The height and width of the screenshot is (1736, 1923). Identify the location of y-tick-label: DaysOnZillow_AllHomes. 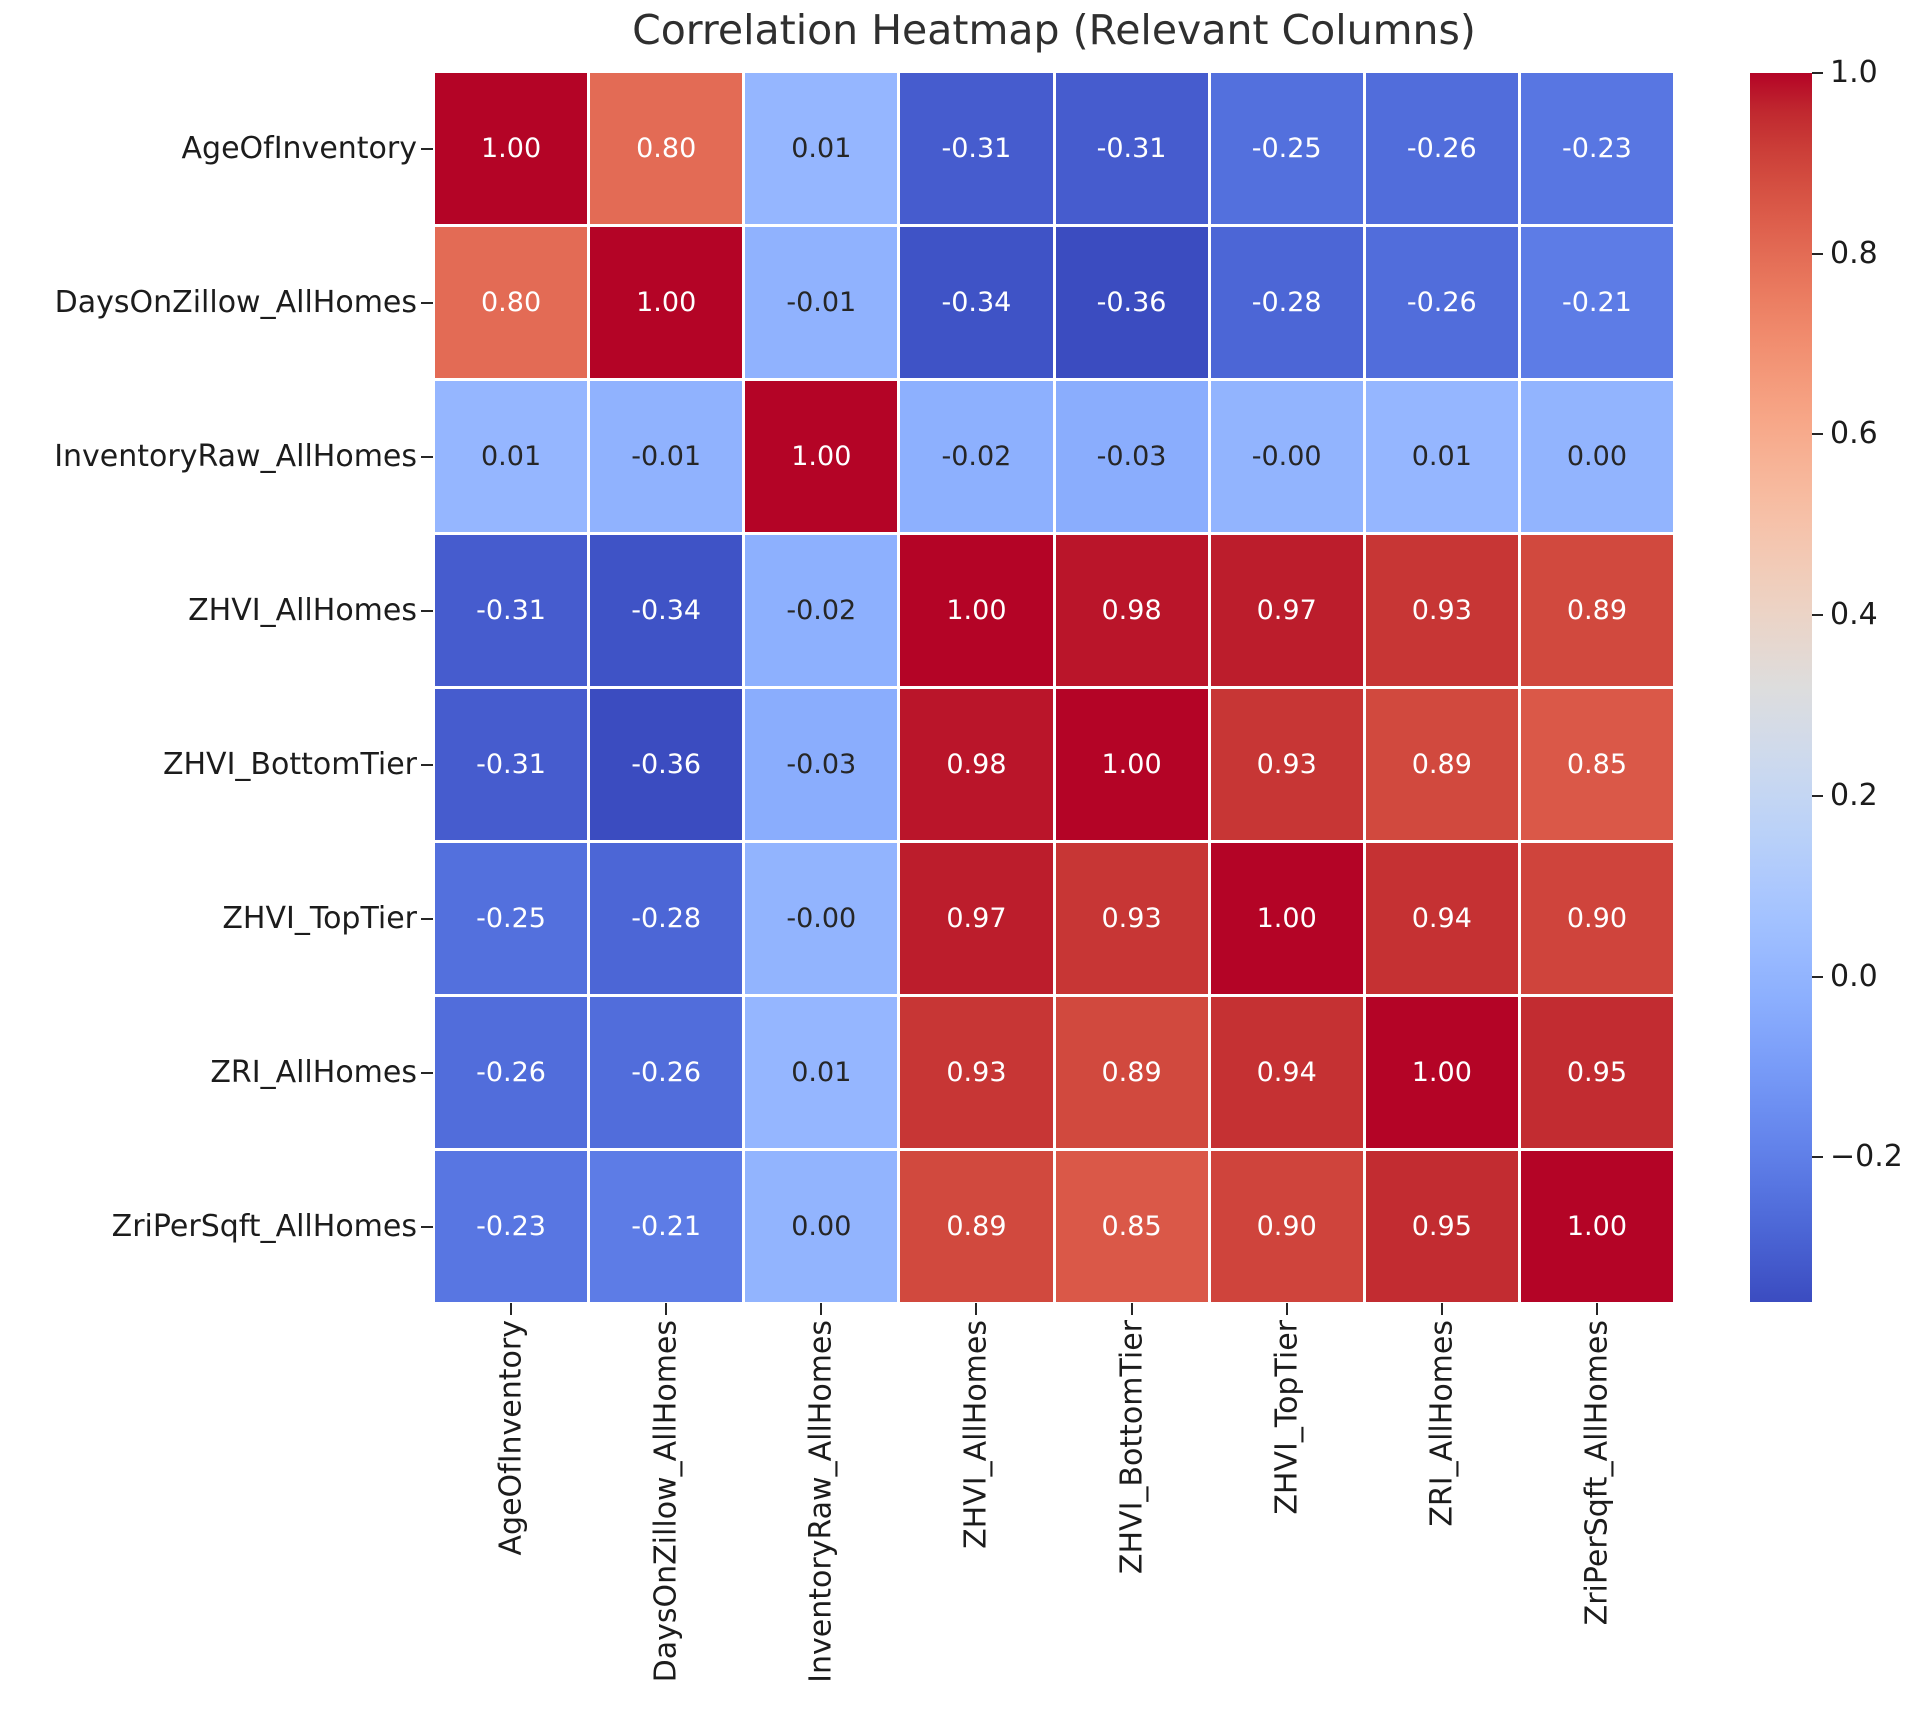
(235, 302).